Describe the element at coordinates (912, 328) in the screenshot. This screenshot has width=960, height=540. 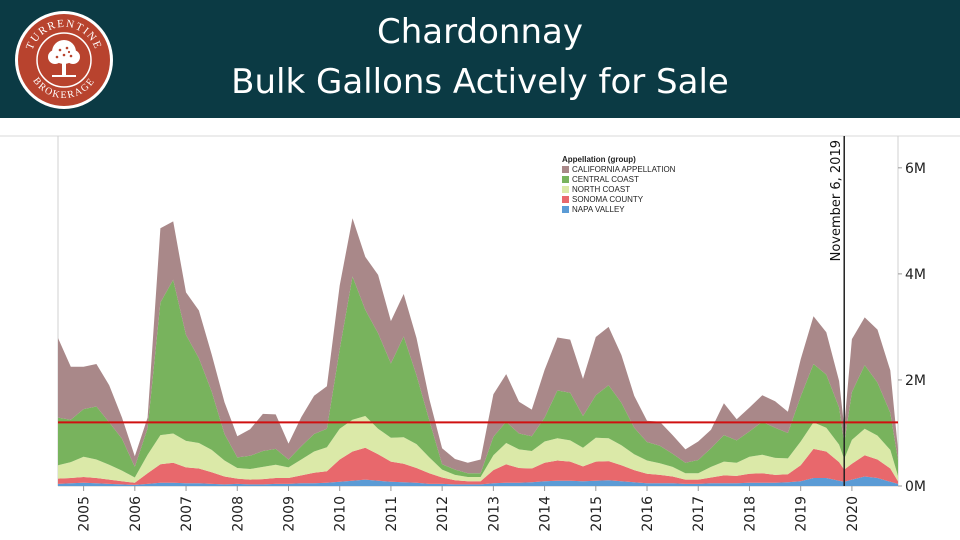
I see `y-axis: 0M 2M 4M 6M` at that location.